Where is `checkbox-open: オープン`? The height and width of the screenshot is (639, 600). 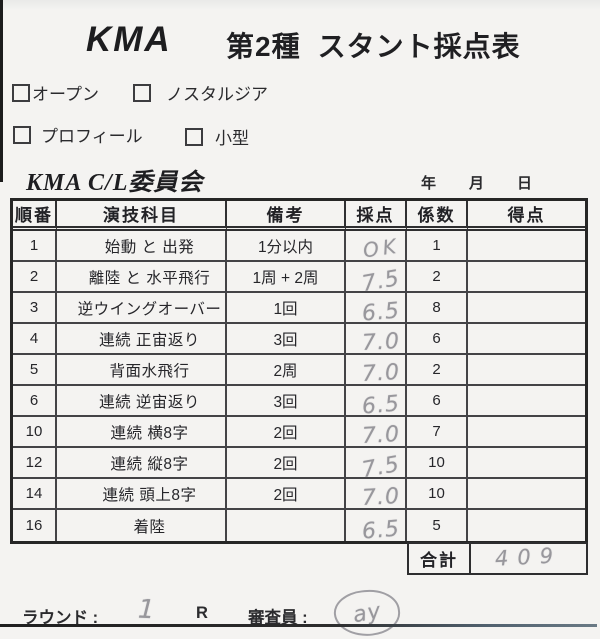 checkbox-open: オープン is located at coordinates (55, 92).